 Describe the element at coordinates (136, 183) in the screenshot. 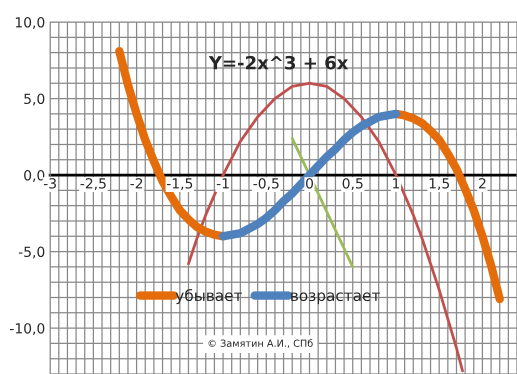

I see `x-tick-label: -2` at that location.